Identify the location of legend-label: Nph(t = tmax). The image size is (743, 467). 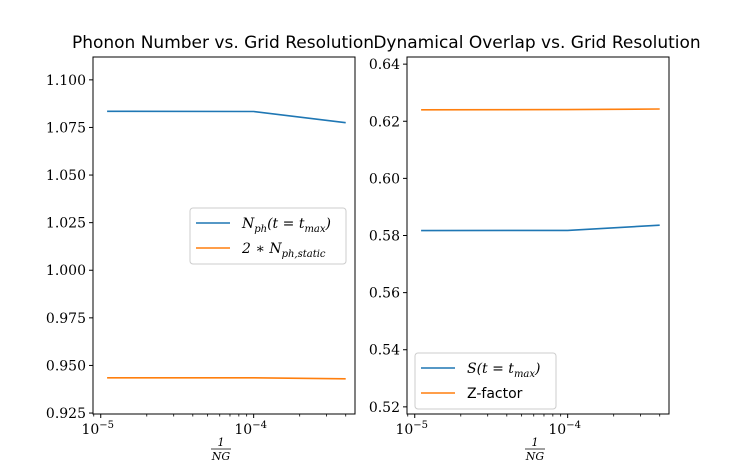
(286, 225).